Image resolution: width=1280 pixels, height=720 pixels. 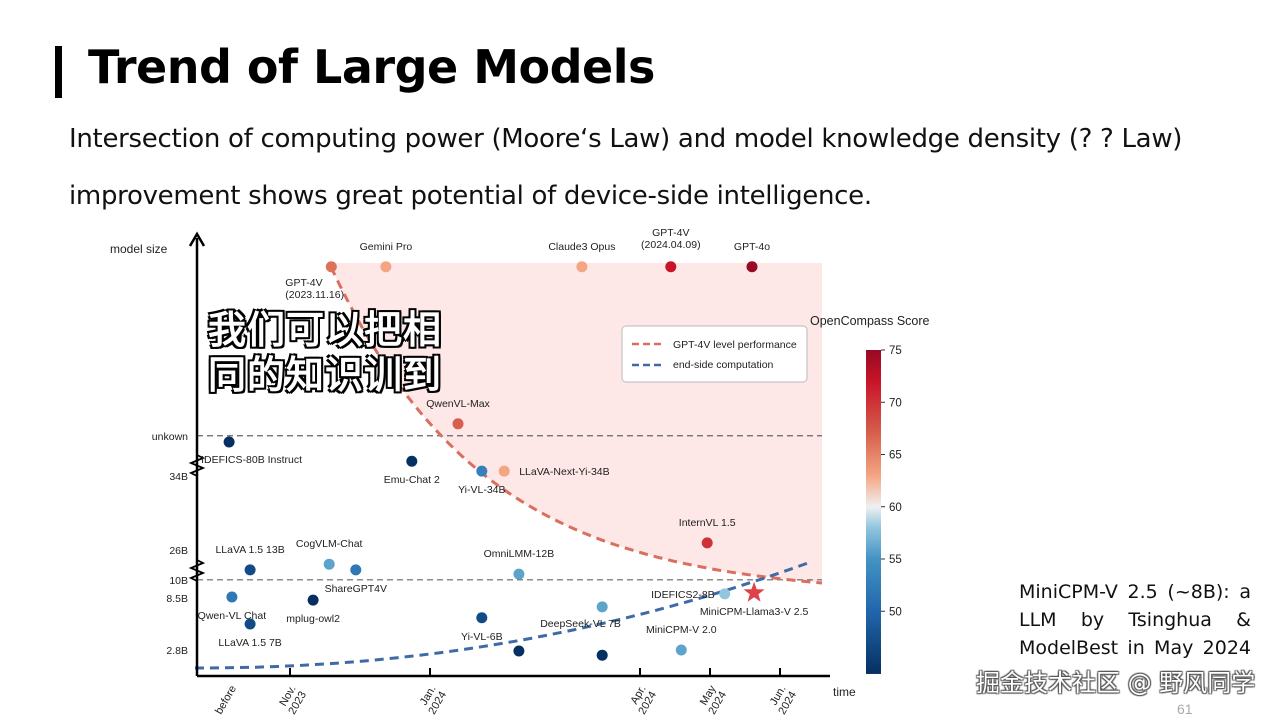 I want to click on legend-box, so click(x=714, y=354).